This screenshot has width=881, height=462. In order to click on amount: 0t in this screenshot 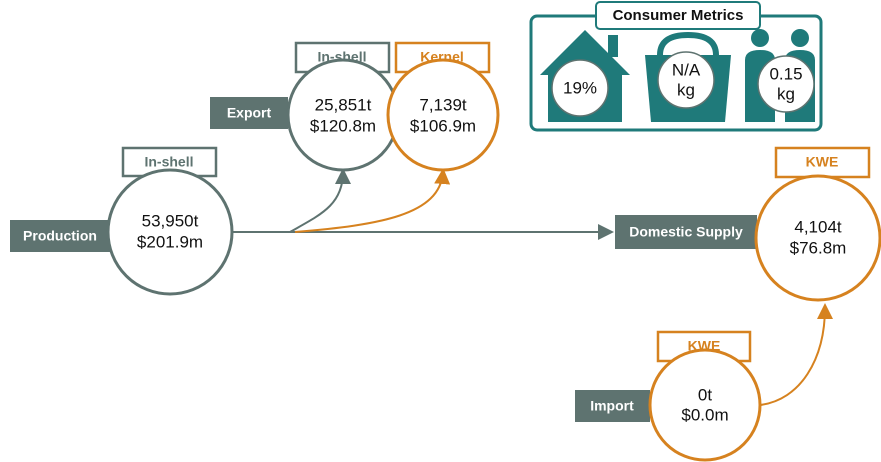, I will do `click(705, 394)`.